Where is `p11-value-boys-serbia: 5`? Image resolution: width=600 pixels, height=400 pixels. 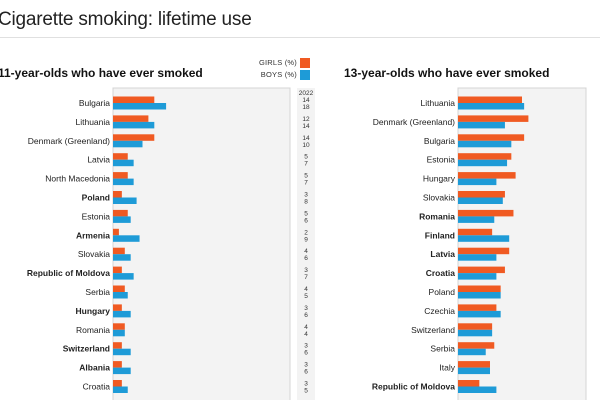 p11-value-boys-serbia: 5 is located at coordinates (306, 296).